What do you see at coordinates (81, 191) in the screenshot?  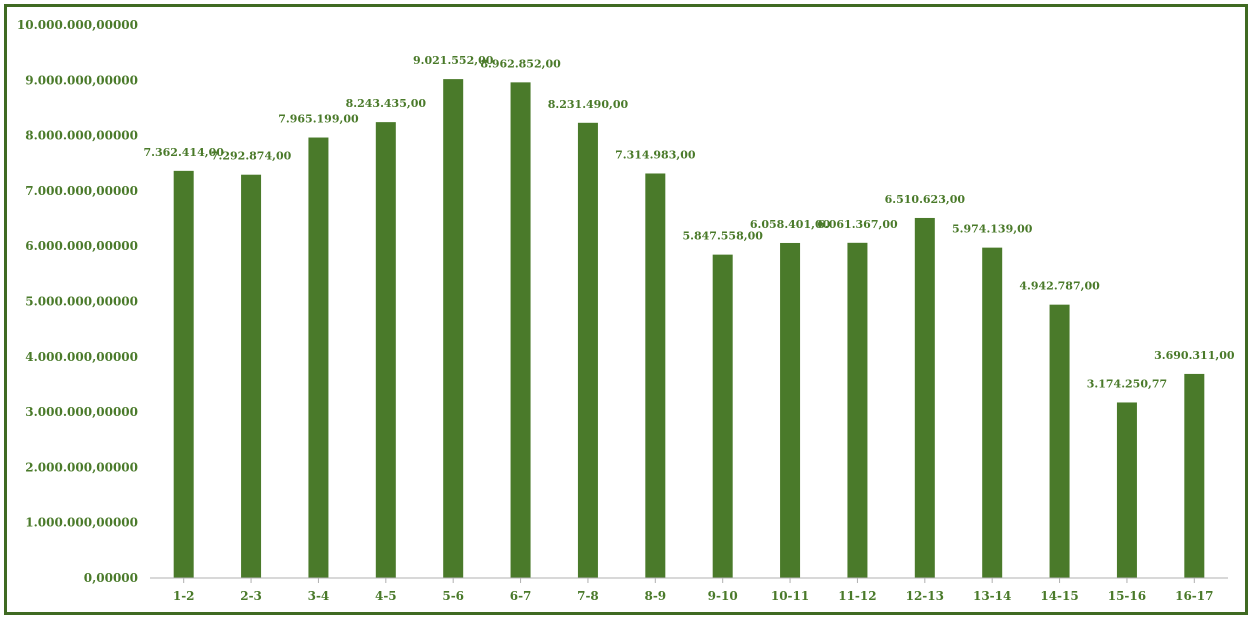 I see `y-tick-label: 7.000.000,00000` at bounding box center [81, 191].